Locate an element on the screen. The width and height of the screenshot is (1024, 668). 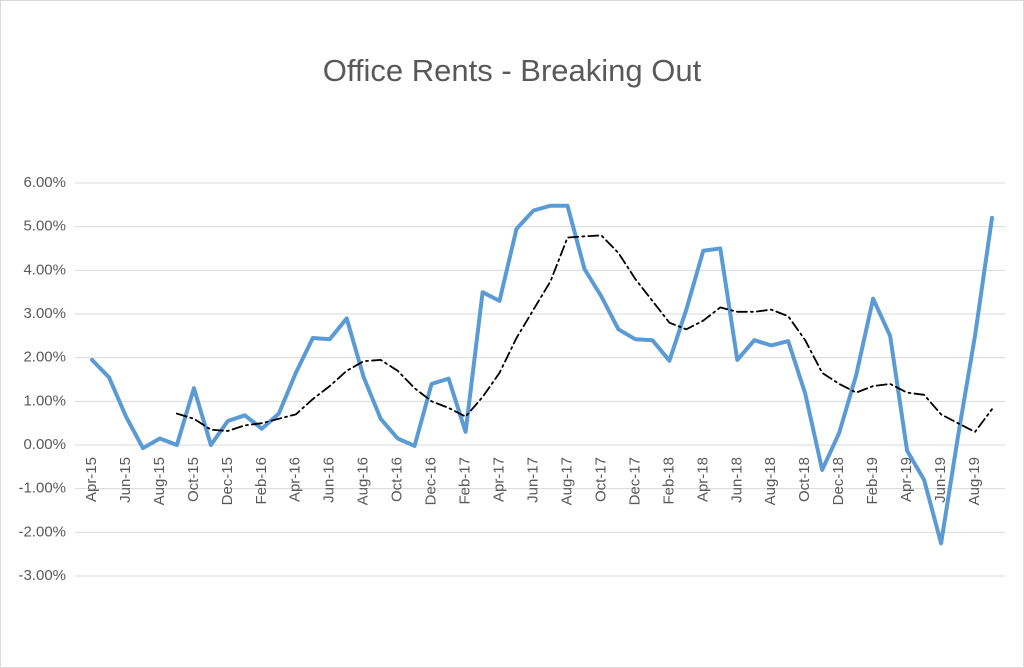
x-tick-label: Jun-18 is located at coordinates (736, 480).